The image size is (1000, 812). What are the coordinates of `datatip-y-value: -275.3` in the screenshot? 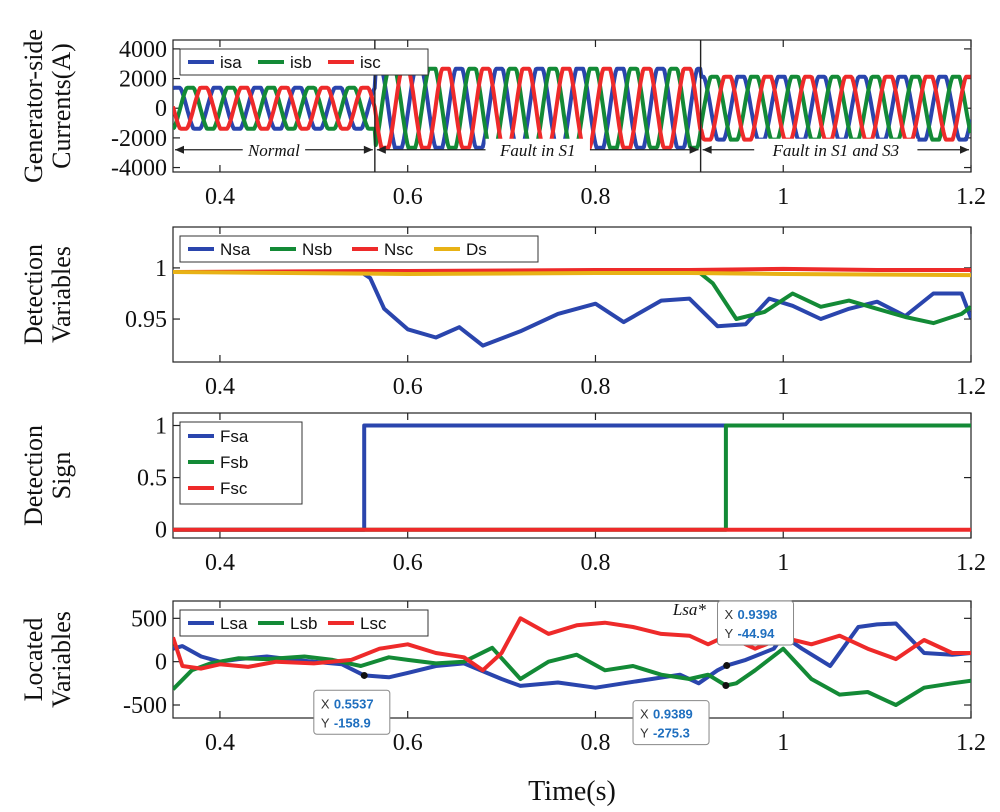 It's located at (671, 733).